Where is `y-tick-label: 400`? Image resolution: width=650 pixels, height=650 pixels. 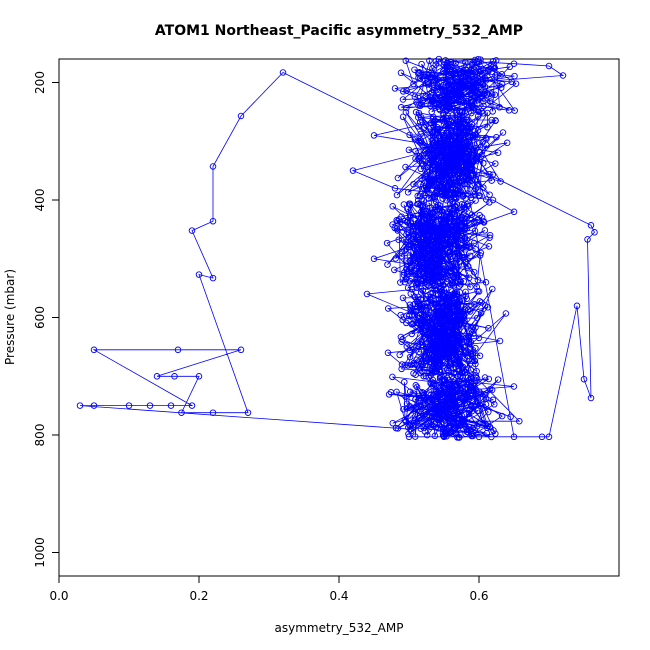 y-tick-label: 400 is located at coordinates (40, 200).